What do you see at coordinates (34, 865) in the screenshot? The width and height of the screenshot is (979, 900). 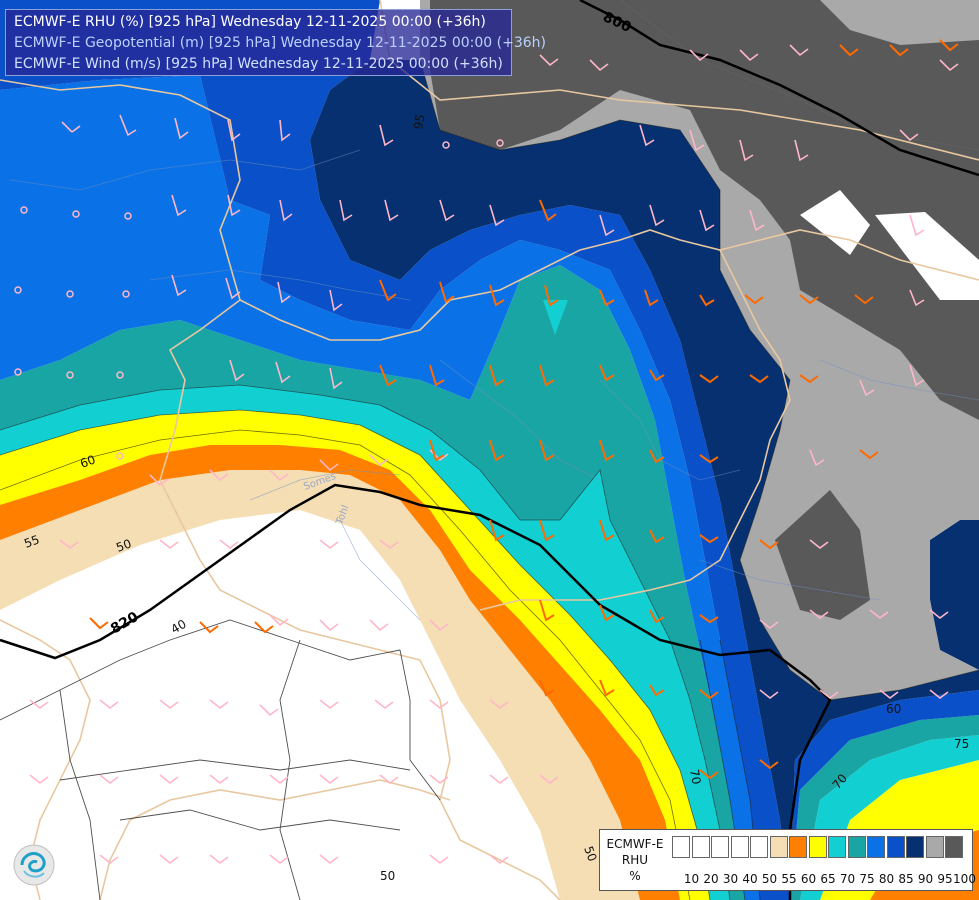 I see `ecmwf-logo-icon` at bounding box center [34, 865].